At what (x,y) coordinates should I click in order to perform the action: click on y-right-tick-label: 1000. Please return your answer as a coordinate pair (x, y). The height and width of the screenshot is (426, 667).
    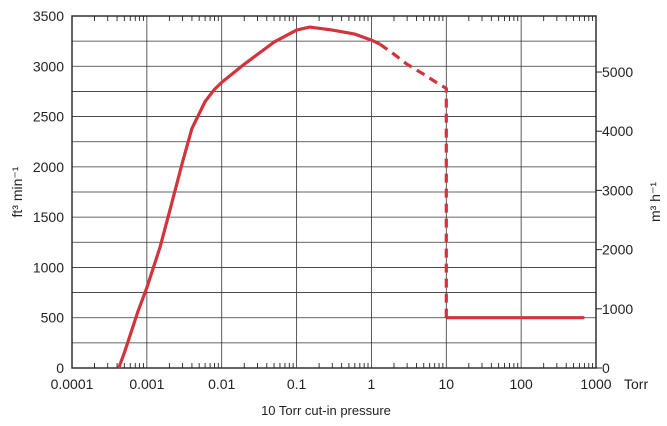
    Looking at the image, I should click on (617, 309).